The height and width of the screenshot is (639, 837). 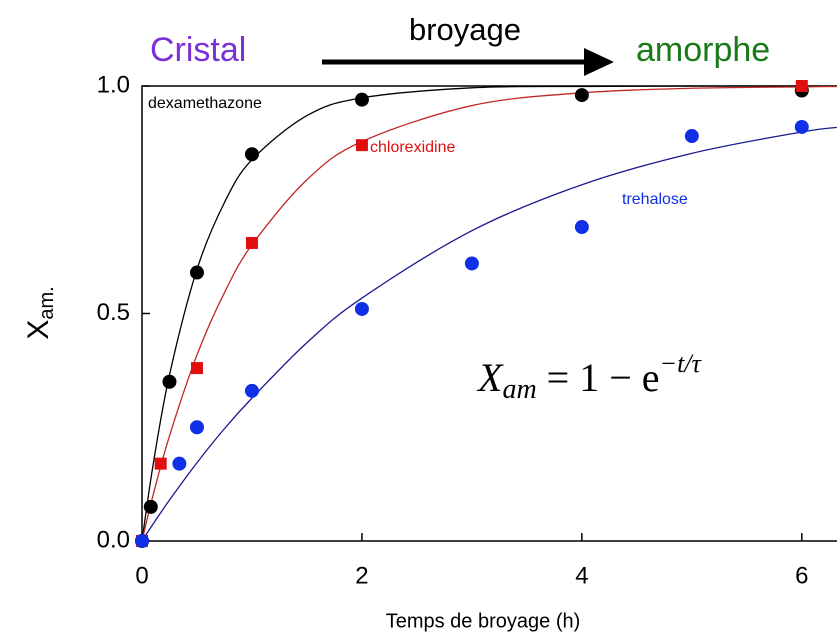 What do you see at coordinates (205, 103) in the screenshot?
I see `series-label: dexamethazone` at bounding box center [205, 103].